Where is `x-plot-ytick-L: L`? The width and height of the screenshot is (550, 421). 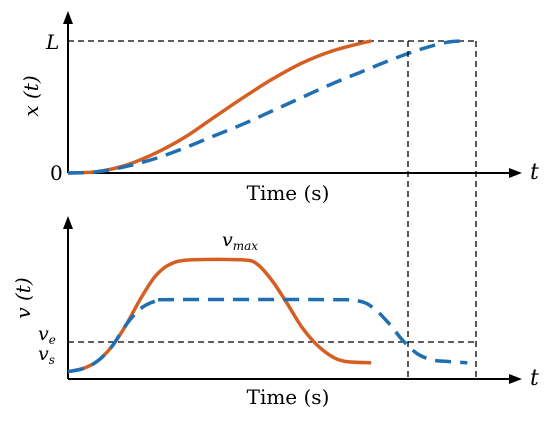 x-plot-ytick-L: L is located at coordinates (52, 42).